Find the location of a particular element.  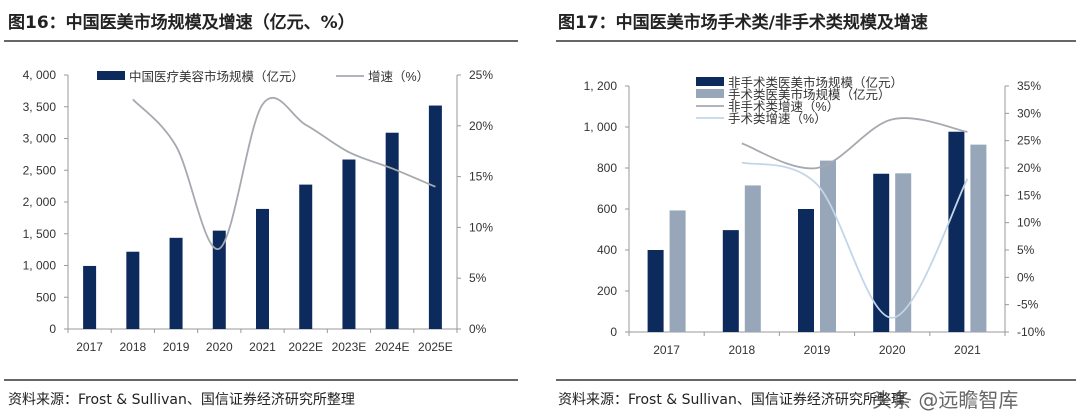

fig16-left-tick-label: 2, 000 is located at coordinates (40, 202).